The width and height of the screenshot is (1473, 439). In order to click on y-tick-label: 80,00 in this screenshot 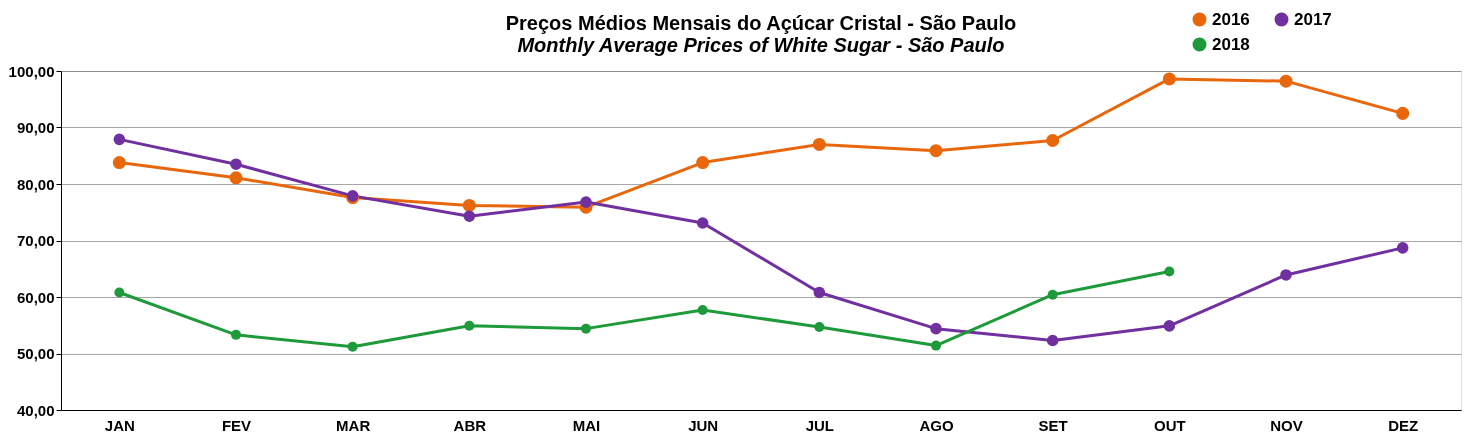, I will do `click(35, 184)`.